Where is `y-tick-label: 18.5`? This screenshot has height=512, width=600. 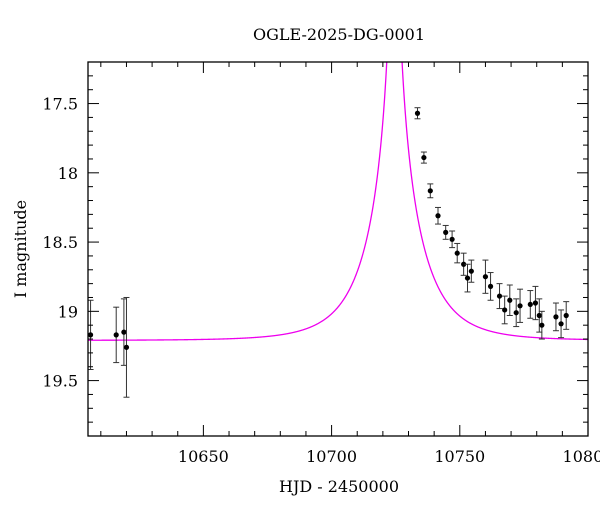 y-tick-label: 18.5 is located at coordinates (60, 242).